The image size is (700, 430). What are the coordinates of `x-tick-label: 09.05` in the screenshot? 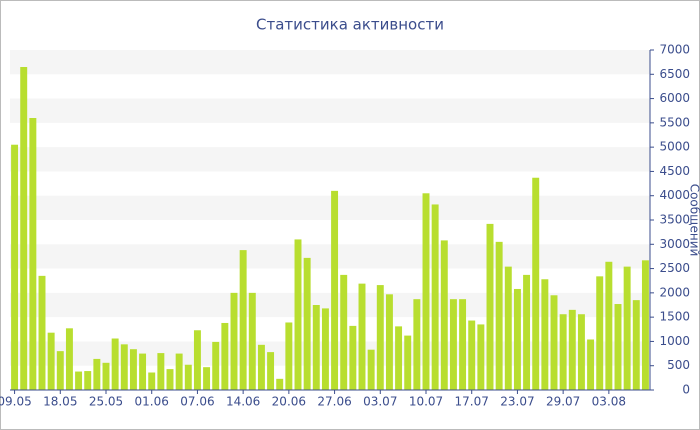 It's located at (16, 402).